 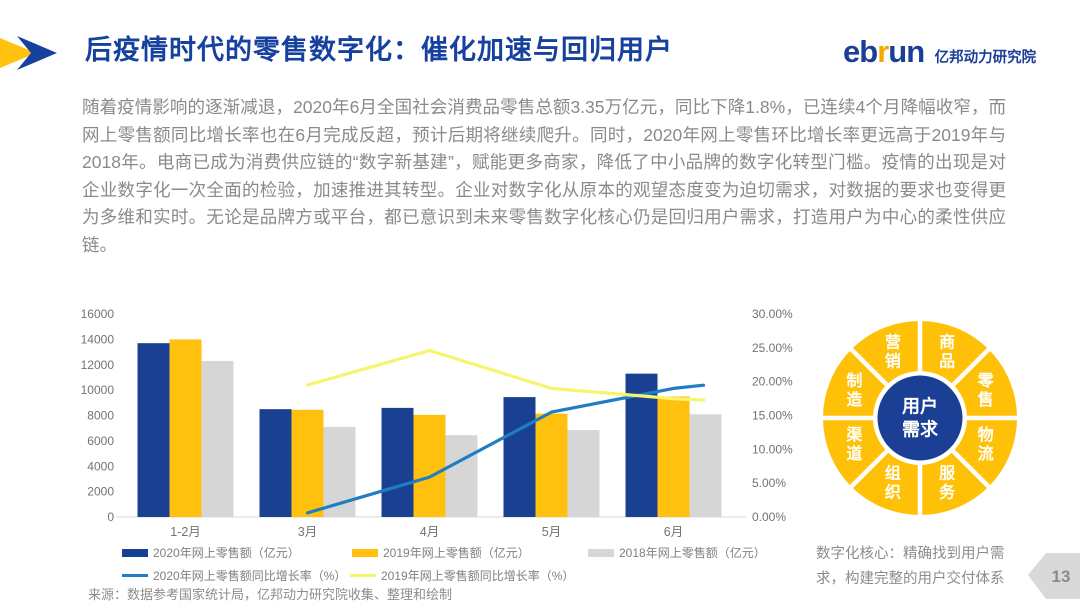 I want to click on left-axis-tick-label: 16000, so click(x=98, y=314).